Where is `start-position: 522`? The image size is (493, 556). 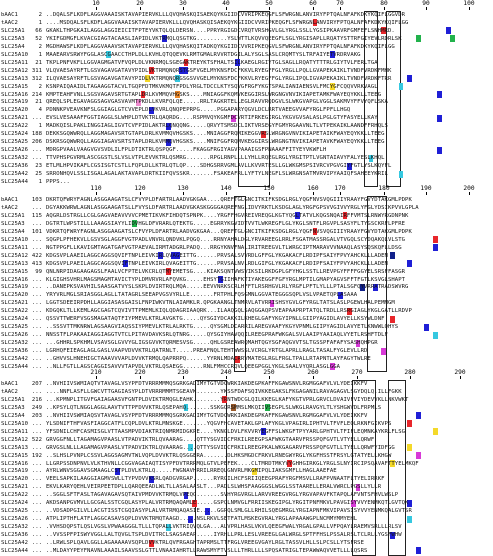 start-position: 522 is located at coordinates (36, 439).